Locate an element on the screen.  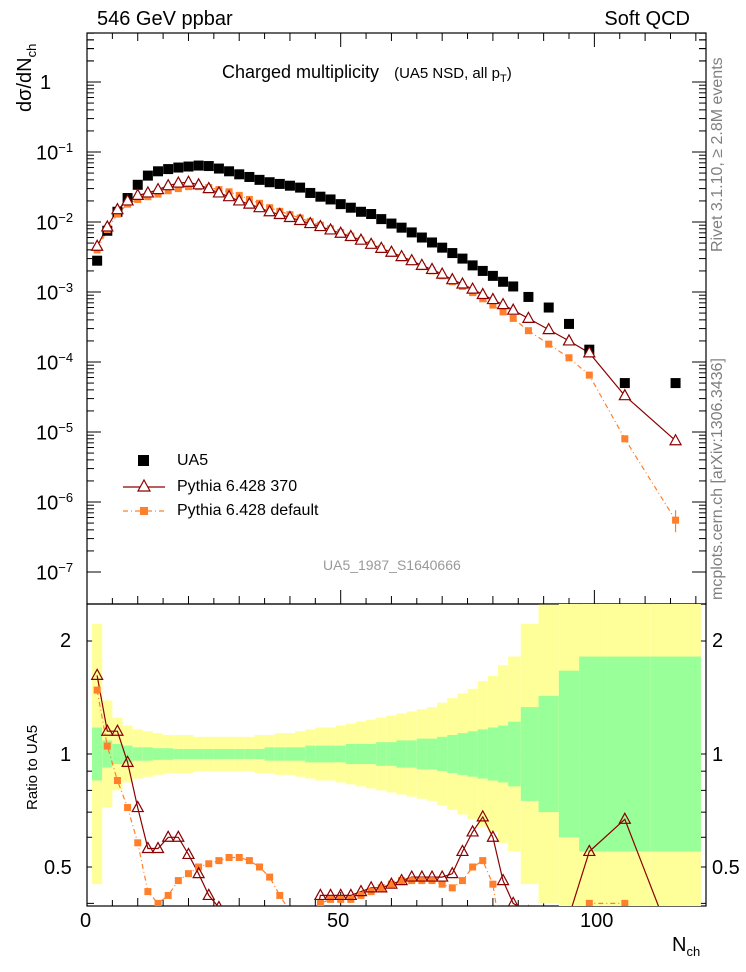
y-tick-exp-1: −1 is located at coordinates (66, 147).